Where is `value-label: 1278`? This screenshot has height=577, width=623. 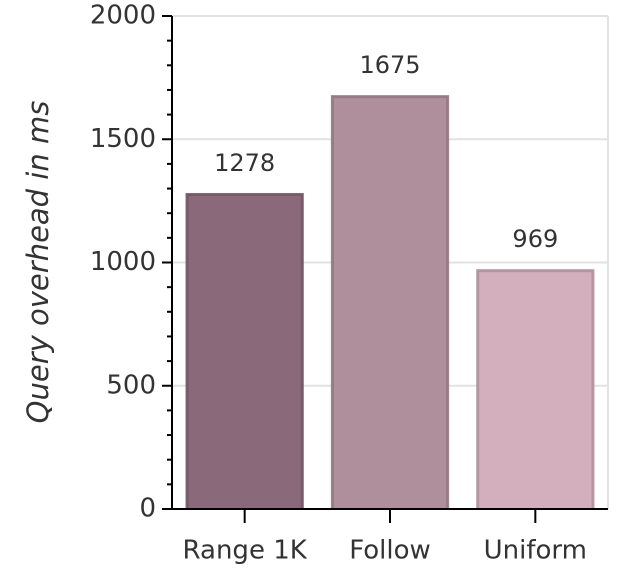
value-label: 1278 is located at coordinates (244, 163).